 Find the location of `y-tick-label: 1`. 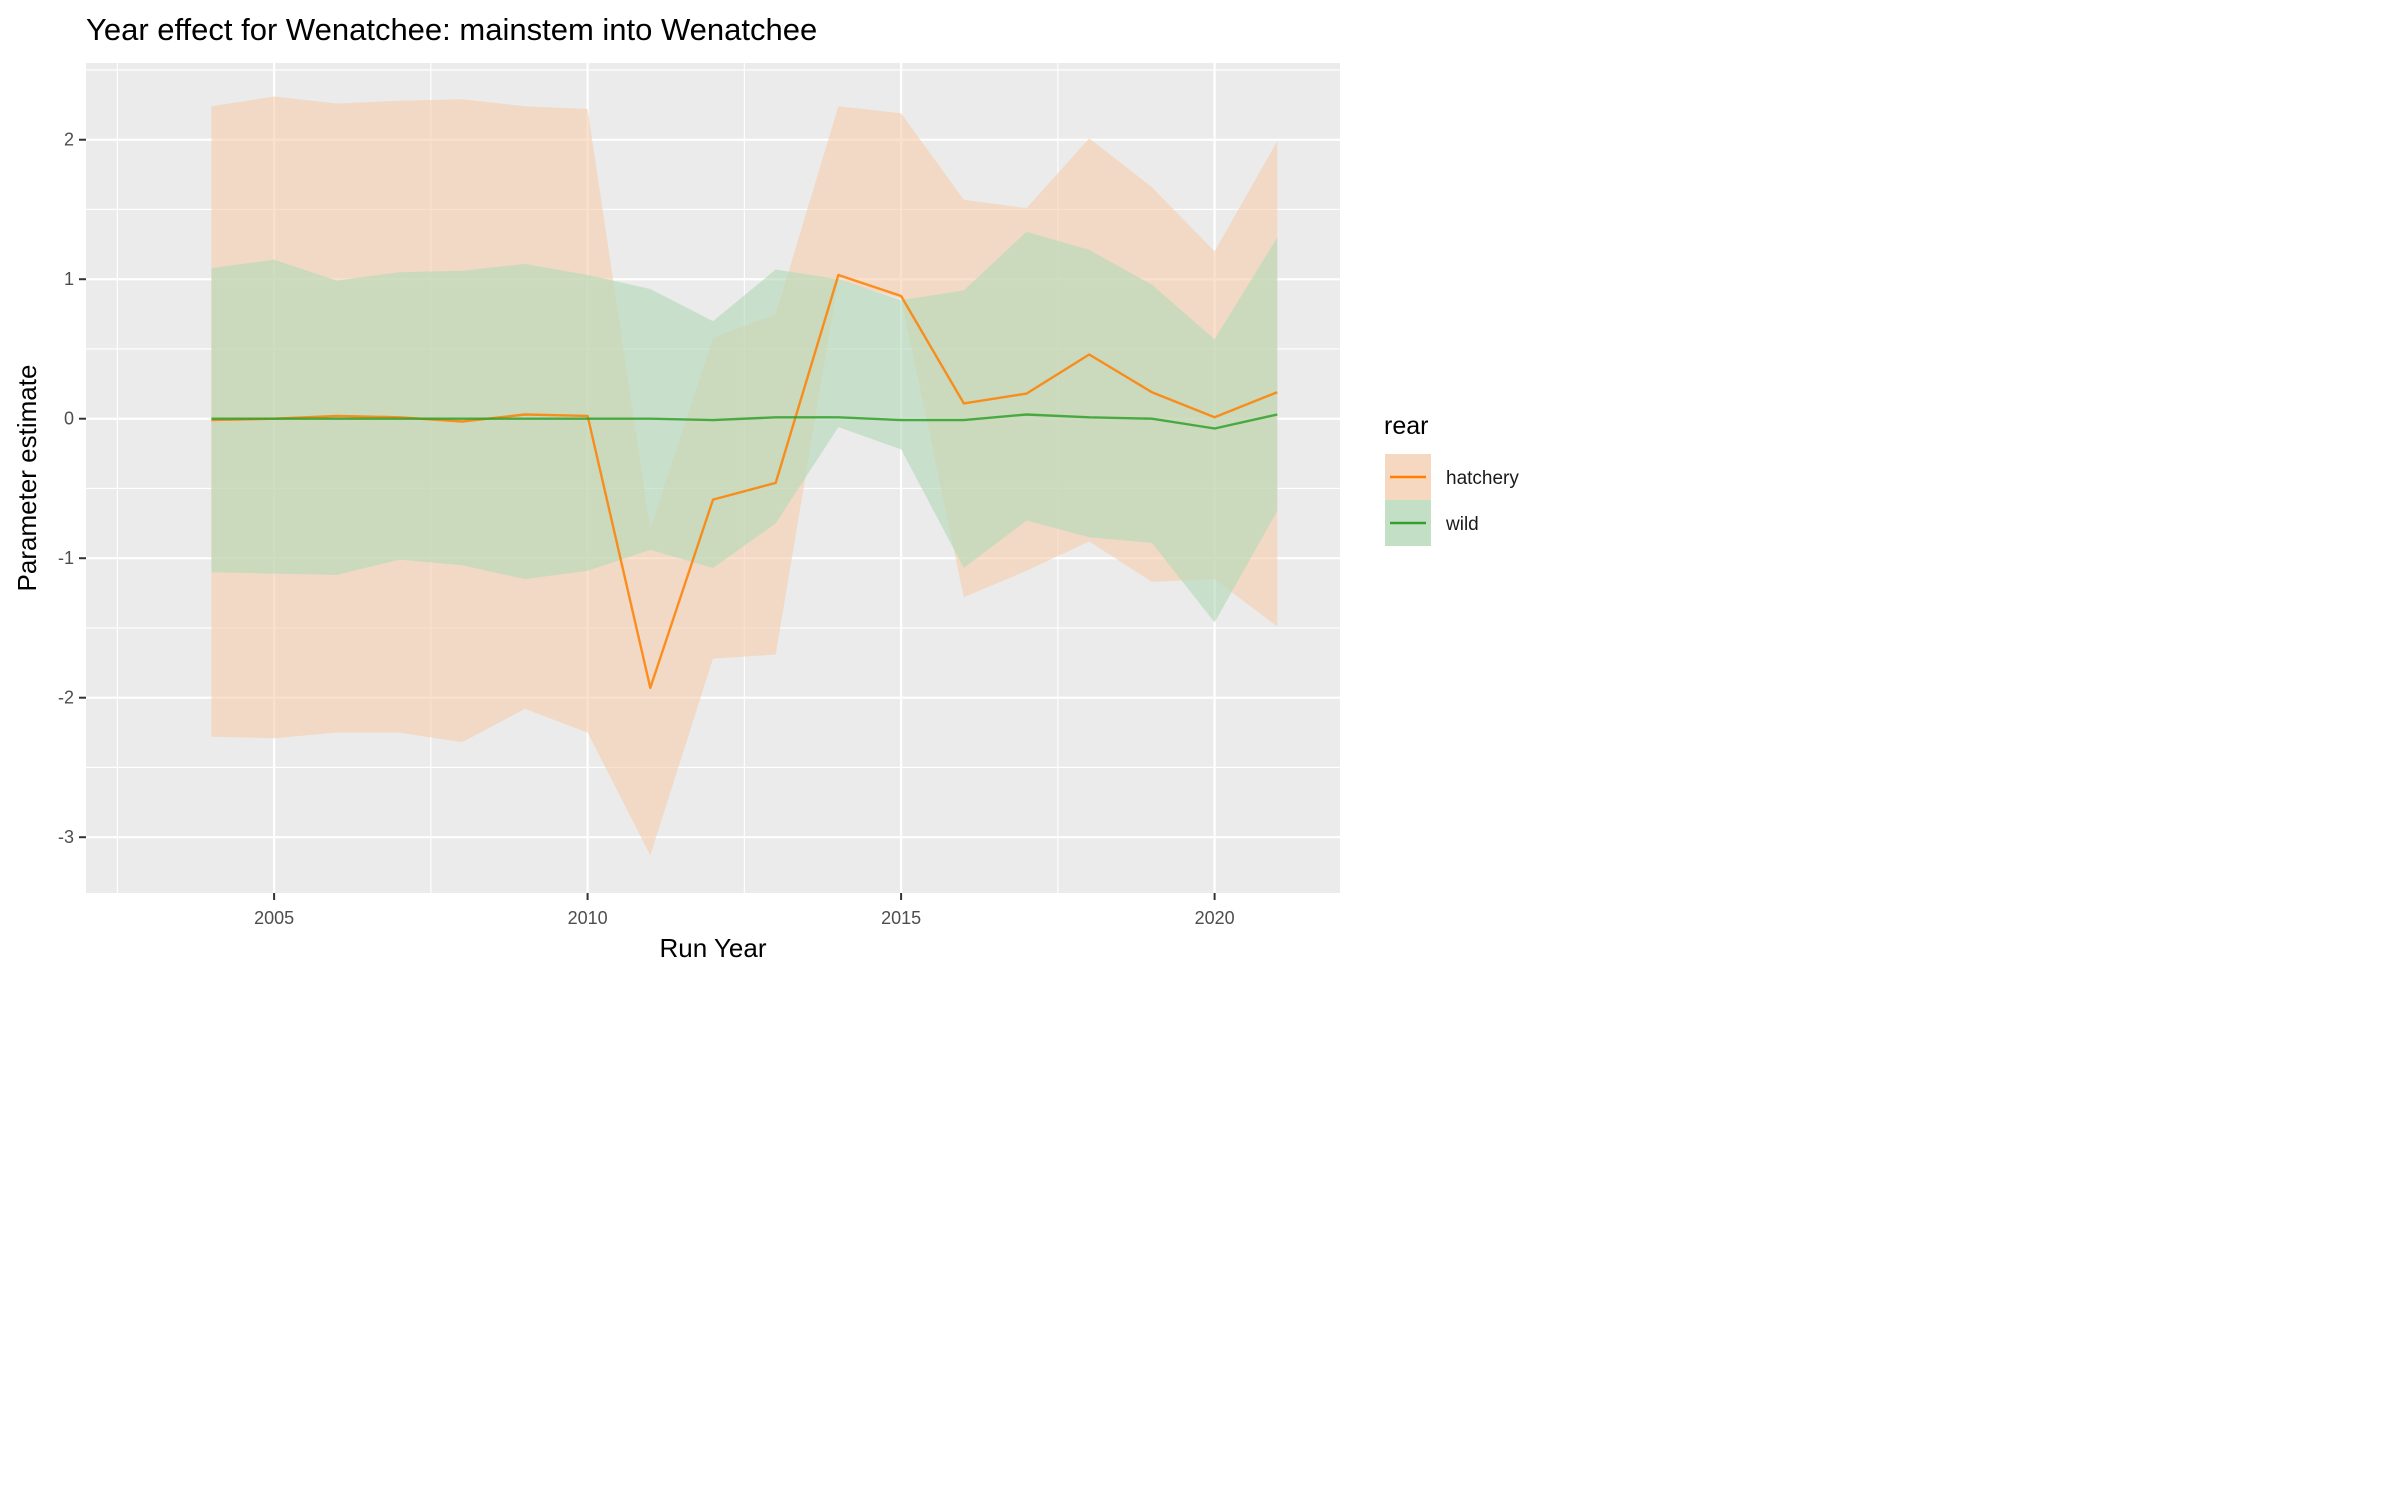

y-tick-label: 1 is located at coordinates (69, 279).